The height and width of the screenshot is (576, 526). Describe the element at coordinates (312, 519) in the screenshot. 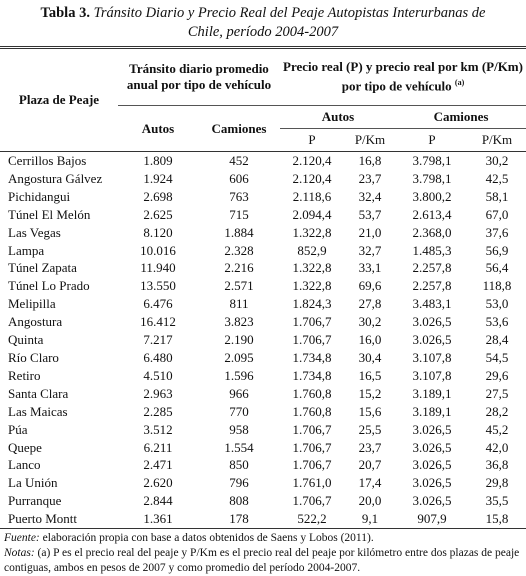

I see `cell-value: 522,2` at that location.